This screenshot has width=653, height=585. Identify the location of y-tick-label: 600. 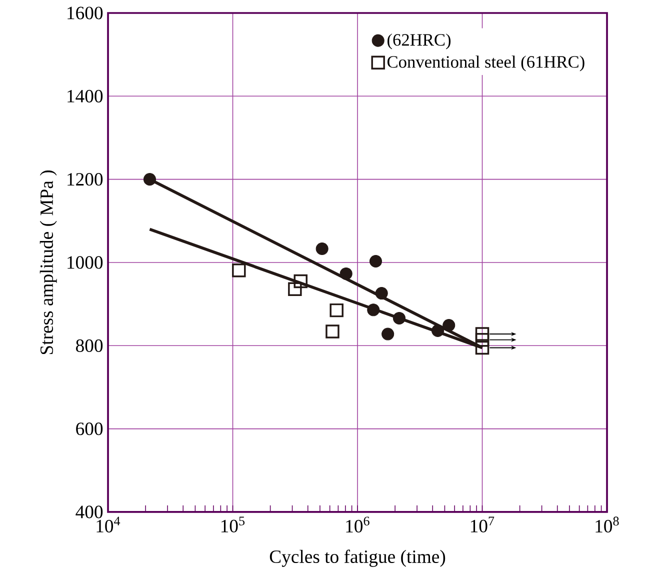
(89, 429).